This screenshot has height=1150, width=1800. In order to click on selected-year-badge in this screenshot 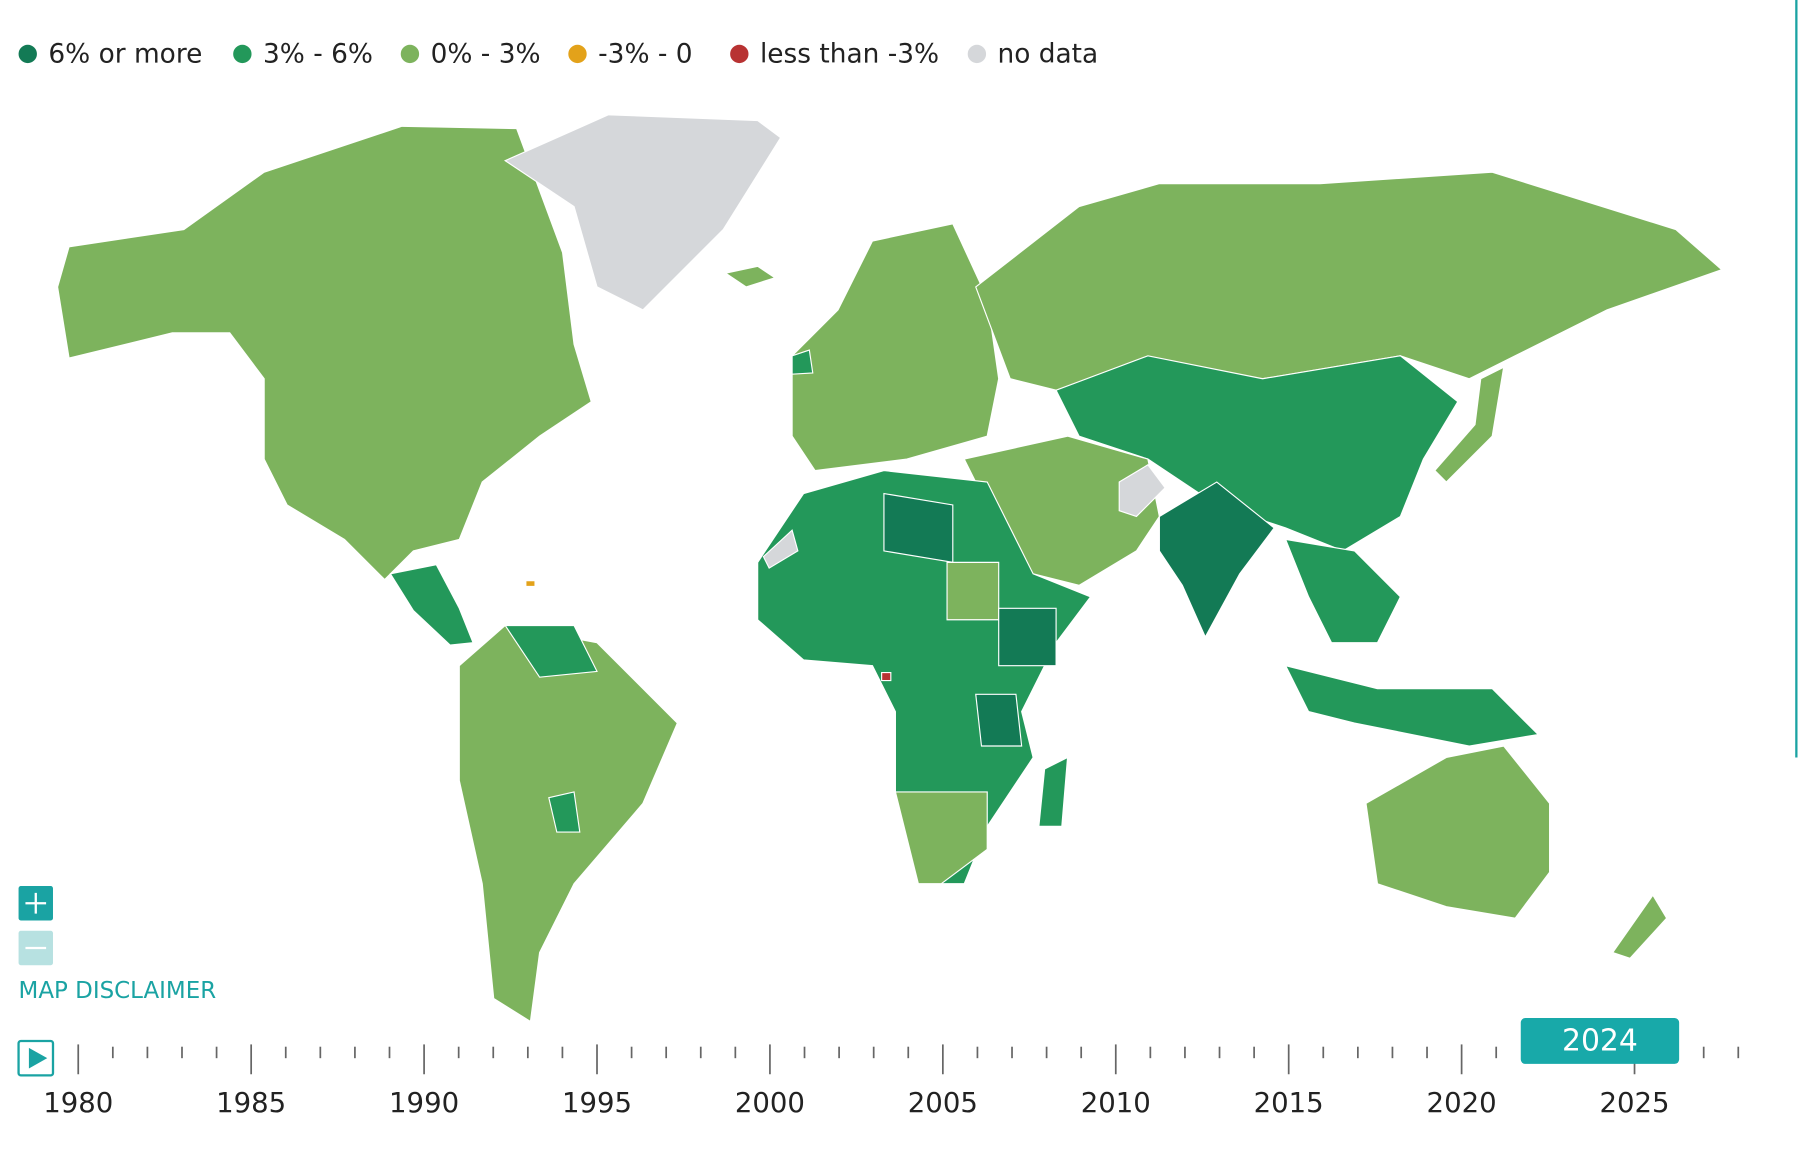, I will do `click(1600, 1041)`.